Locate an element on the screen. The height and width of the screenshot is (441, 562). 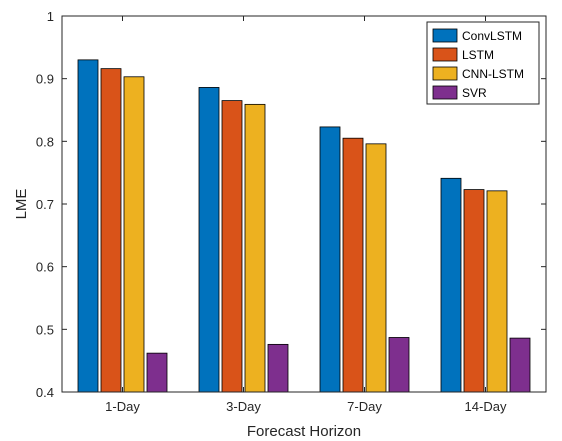
legend: ConvLSTM LSTM CNN-LSTM SVR is located at coordinates (483, 63).